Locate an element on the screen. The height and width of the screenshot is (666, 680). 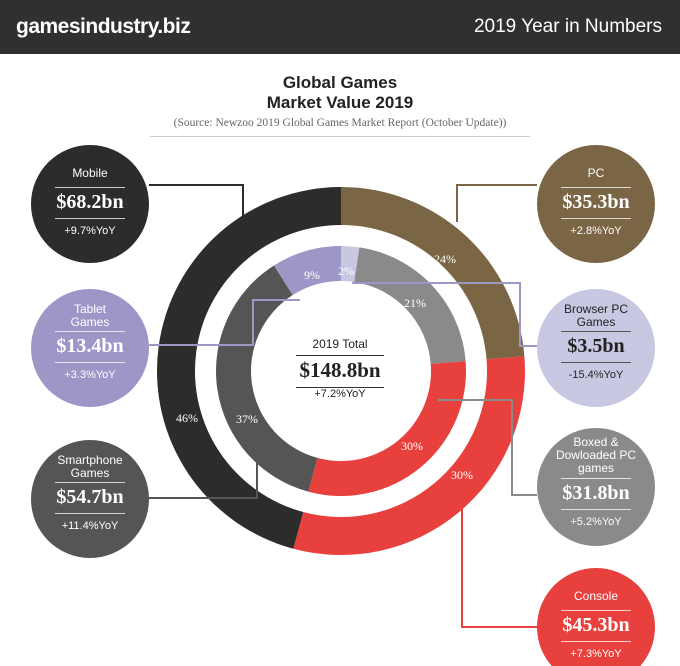
bubble-boxed-name: Boxed & Dowloaded PC games is located at coordinates (596, 455).